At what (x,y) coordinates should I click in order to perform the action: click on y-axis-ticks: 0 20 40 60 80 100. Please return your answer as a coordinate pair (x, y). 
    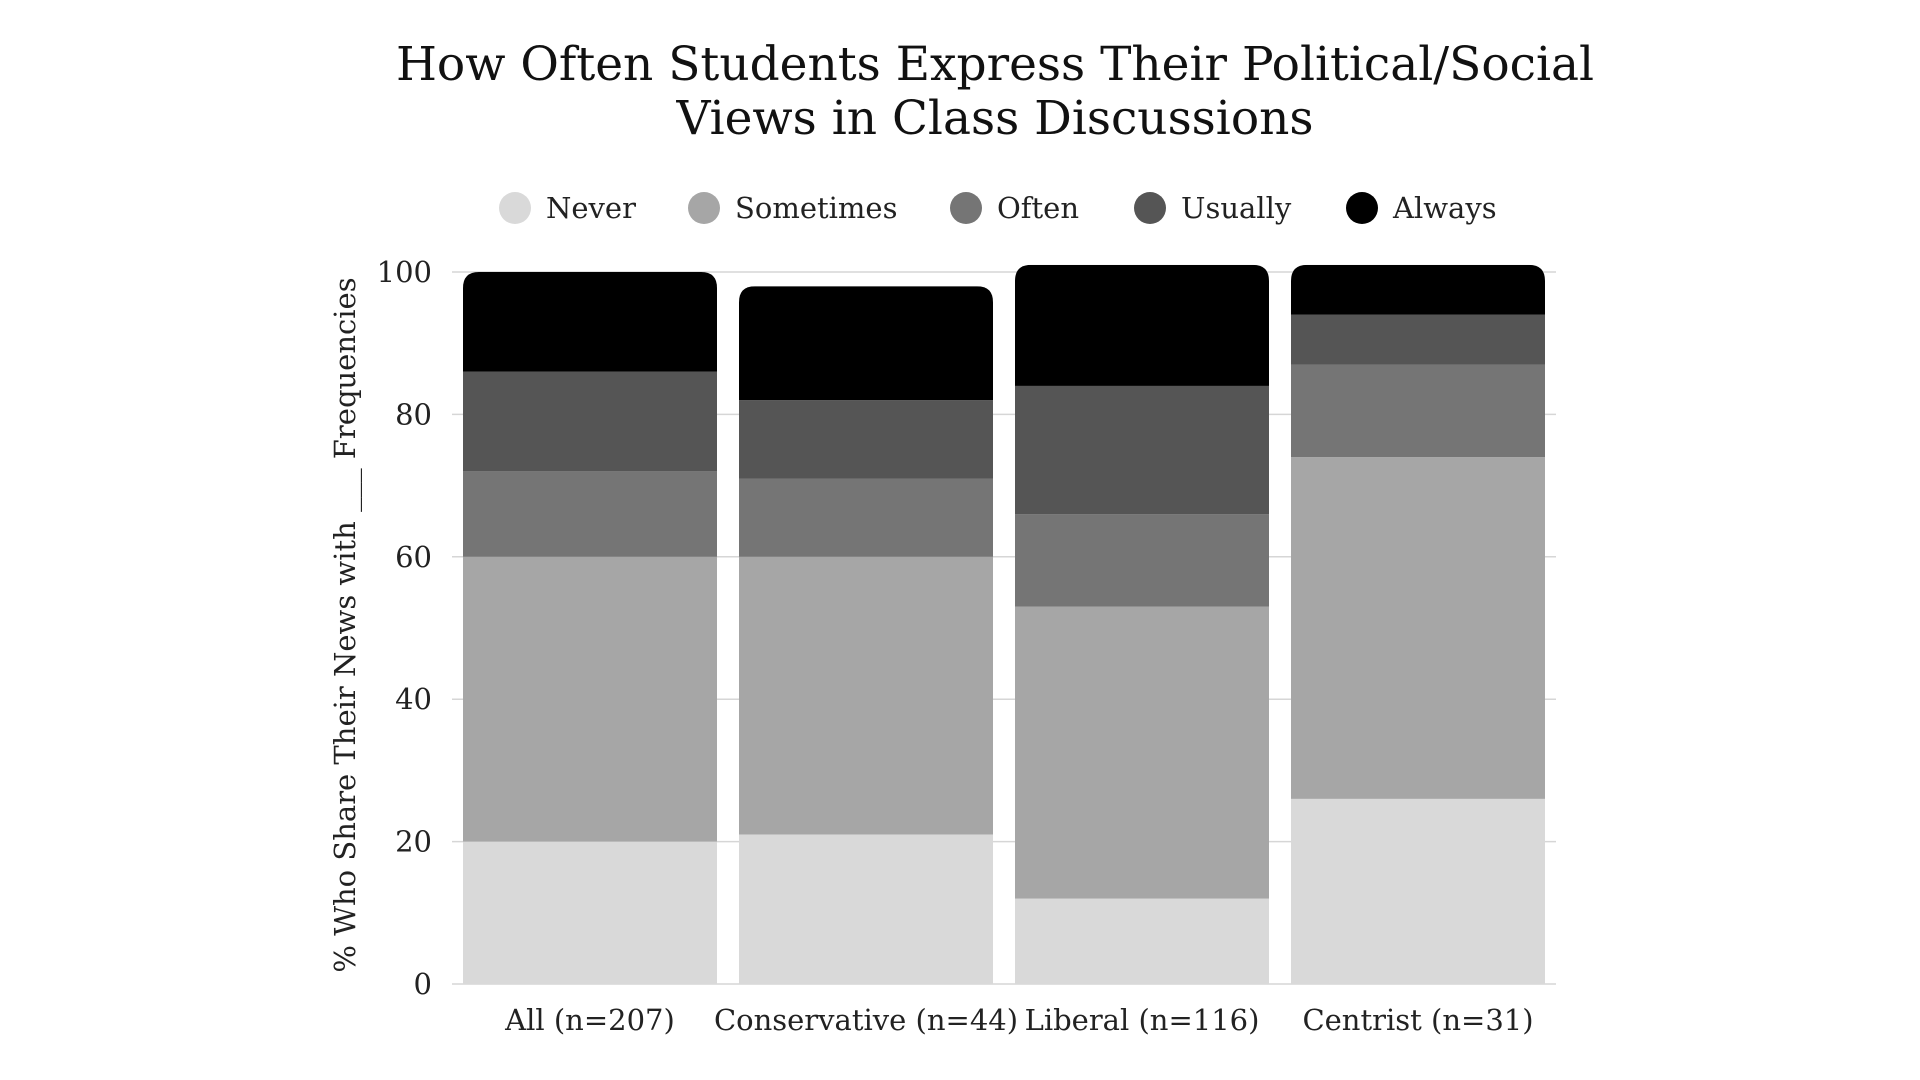
    Looking at the image, I should click on (404, 628).